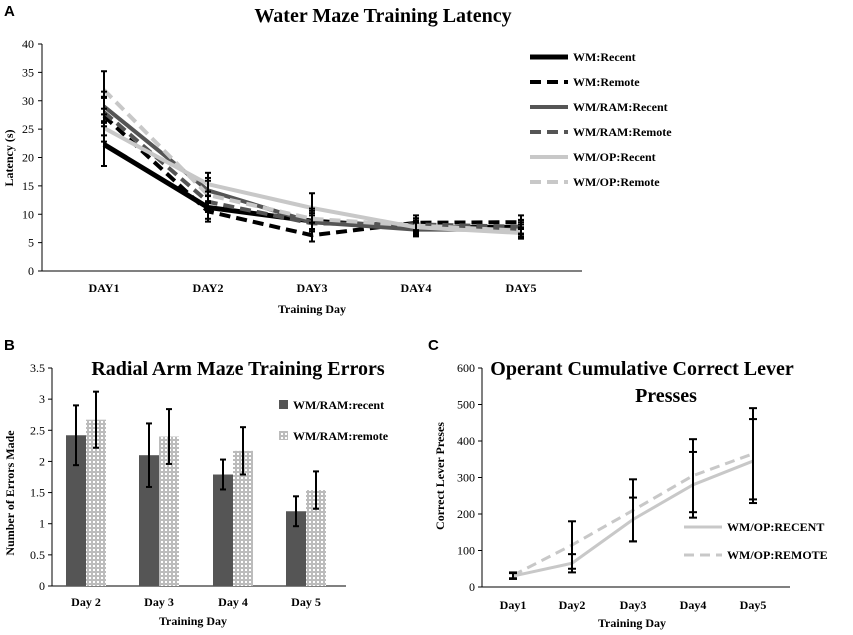 Image resolution: width=853 pixels, height=635 pixels. Describe the element at coordinates (28, 101) in the screenshot. I see `chart-a-y-tick-label: 30` at that location.